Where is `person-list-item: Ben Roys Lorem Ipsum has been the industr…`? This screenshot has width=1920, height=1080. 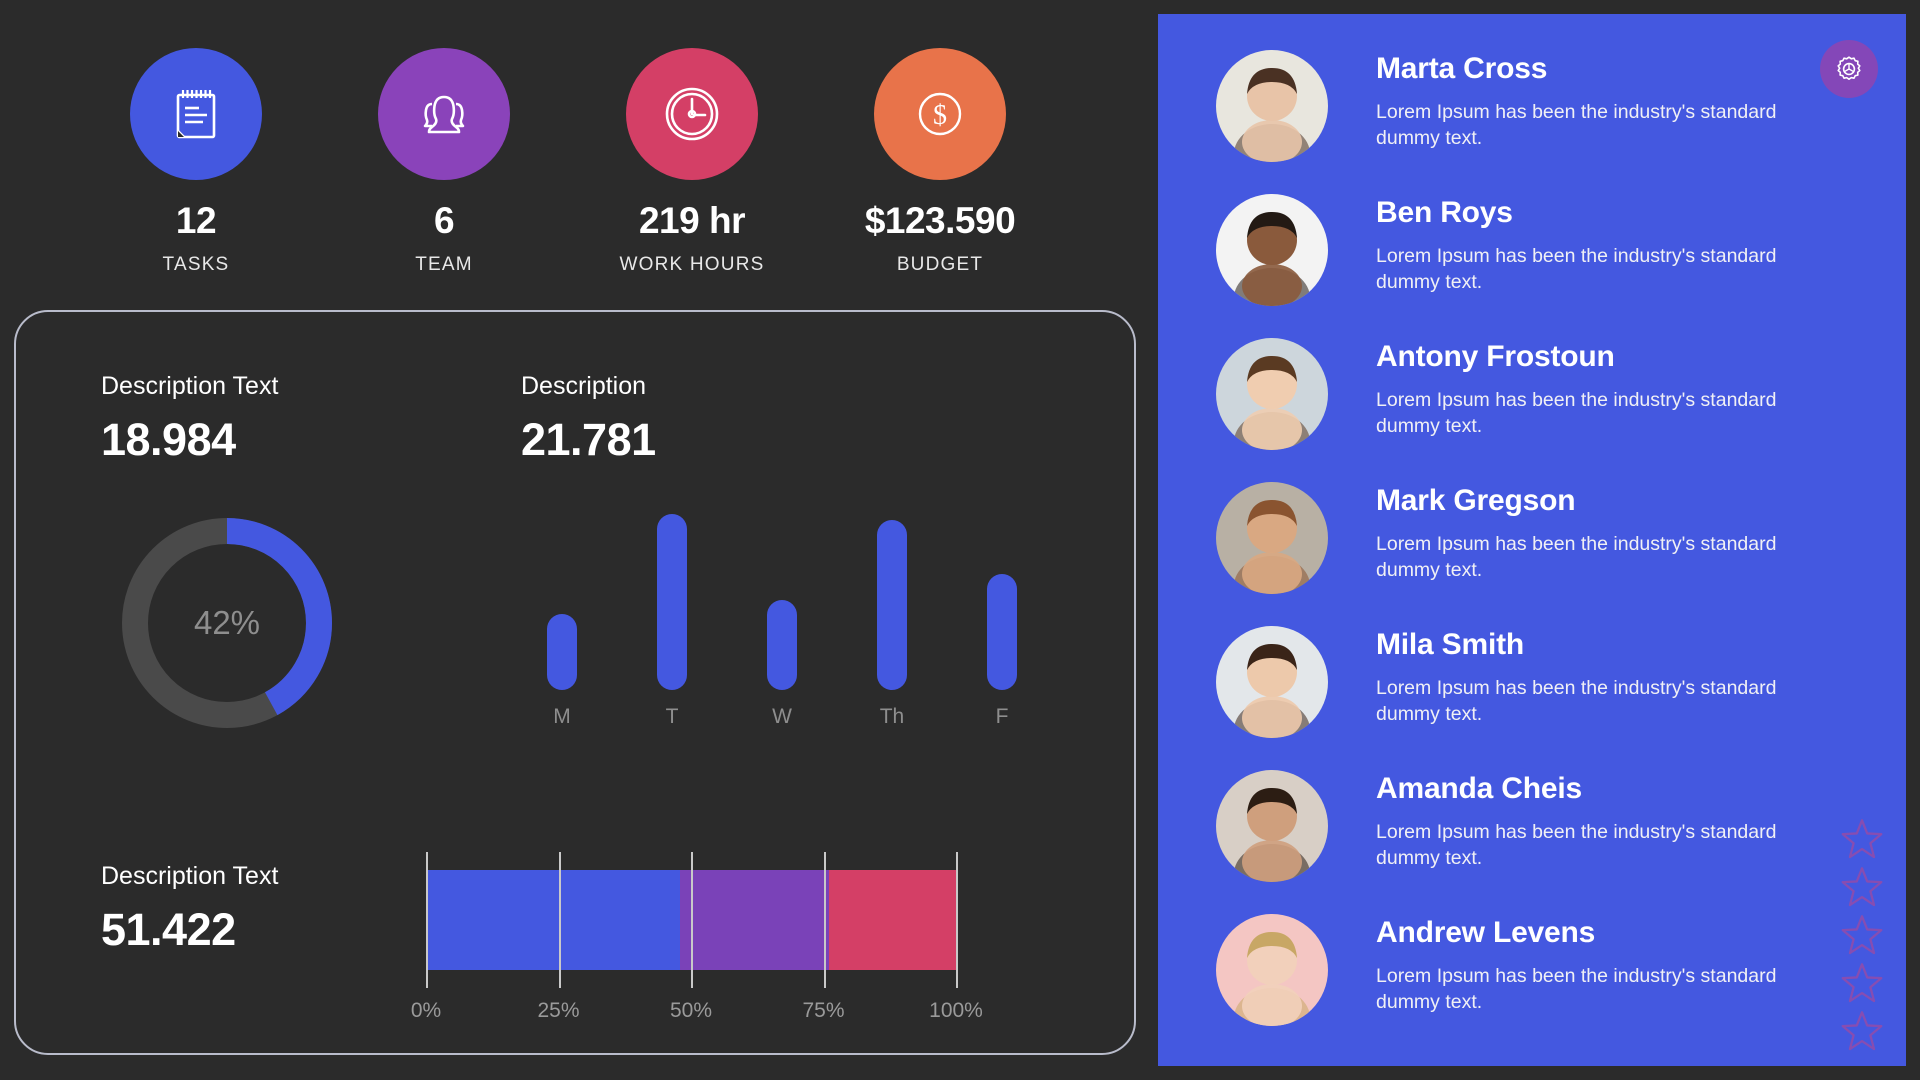
person-list-item: Ben Roys Lorem Ipsum has been the industr… is located at coordinates (1556, 264).